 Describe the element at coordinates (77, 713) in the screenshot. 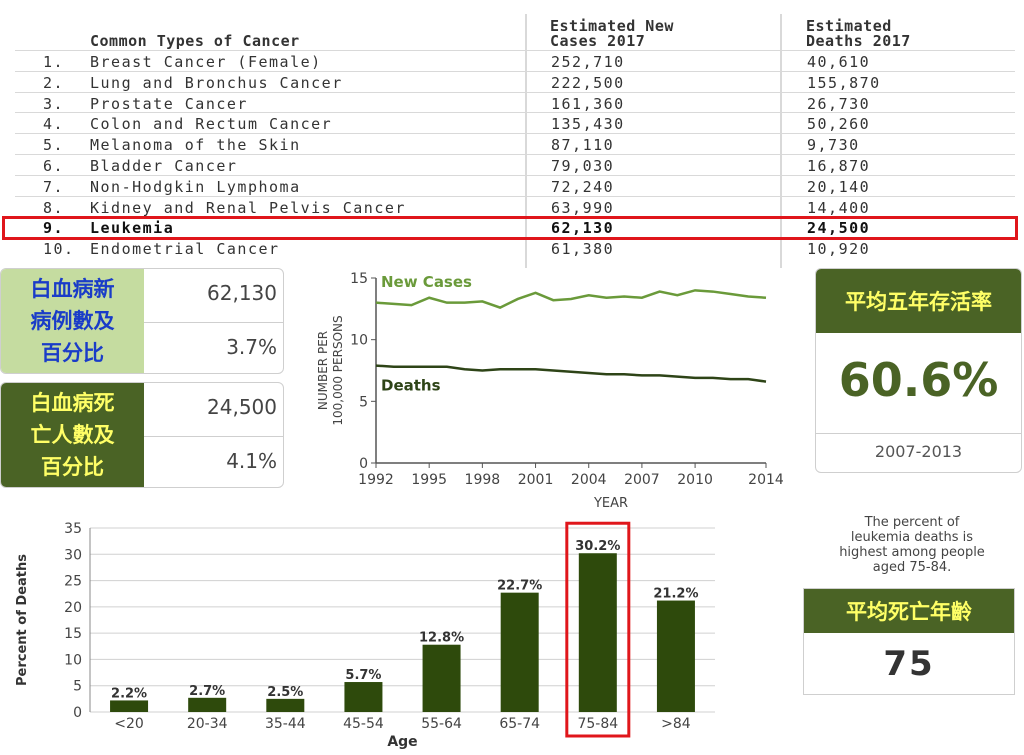

I see `y-tick-label: 0` at that location.